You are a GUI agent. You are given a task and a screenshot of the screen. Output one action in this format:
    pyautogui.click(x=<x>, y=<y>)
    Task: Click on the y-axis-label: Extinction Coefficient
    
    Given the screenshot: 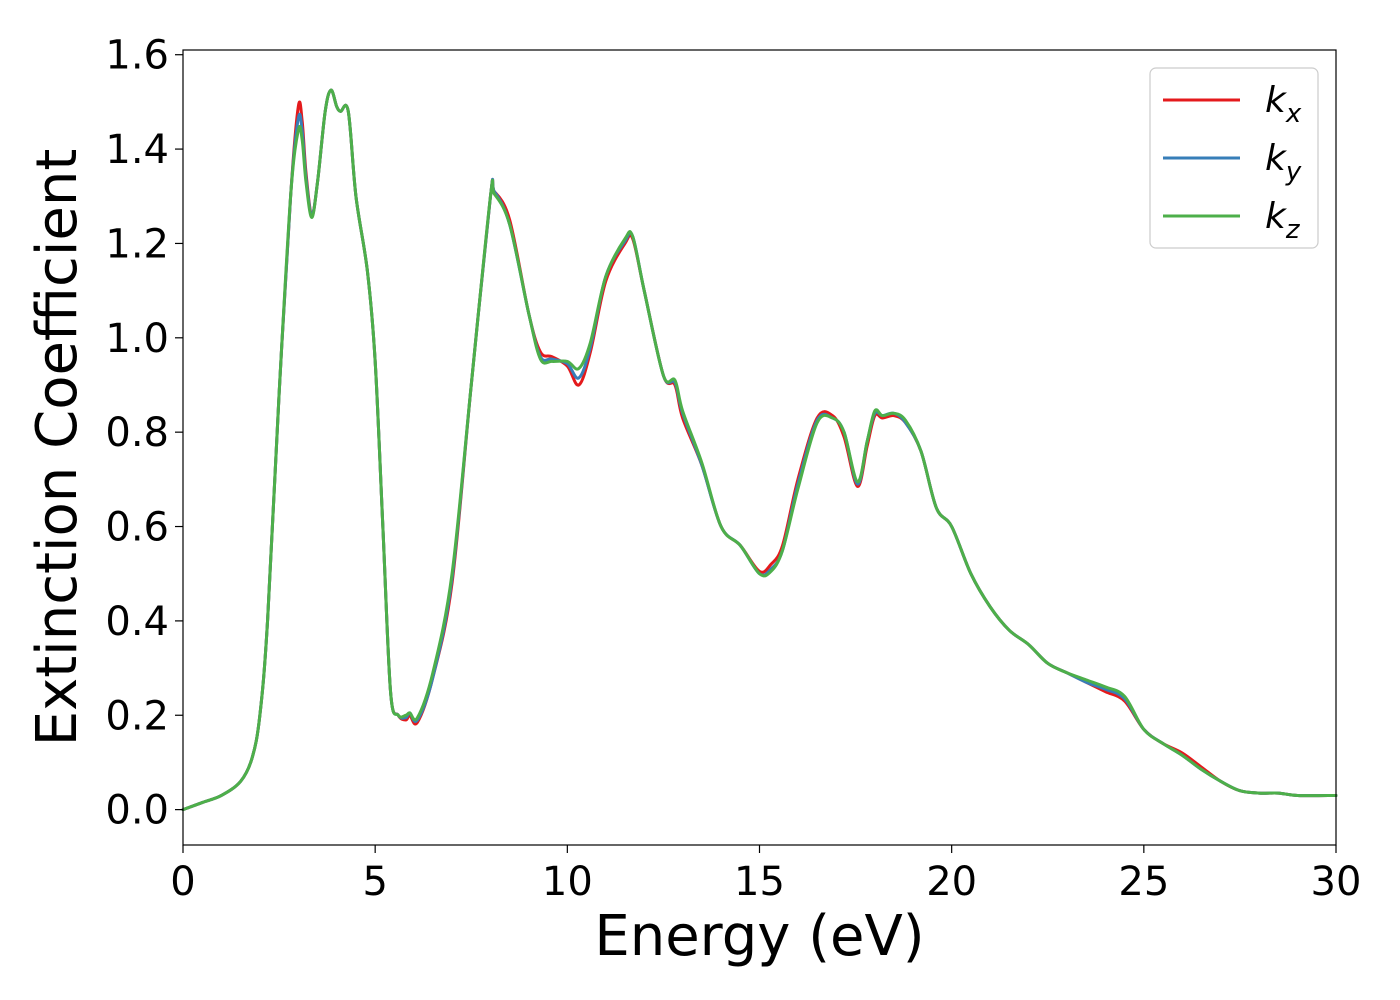 What is the action you would take?
    pyautogui.click(x=57, y=448)
    